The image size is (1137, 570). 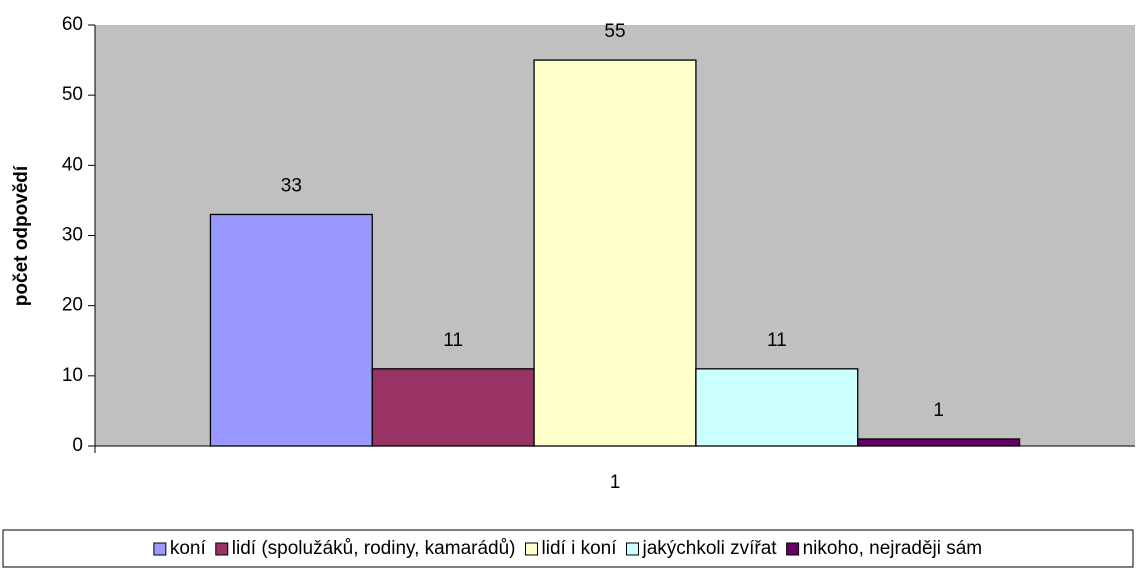 I want to click on x-tick-label: 1, so click(x=615, y=482).